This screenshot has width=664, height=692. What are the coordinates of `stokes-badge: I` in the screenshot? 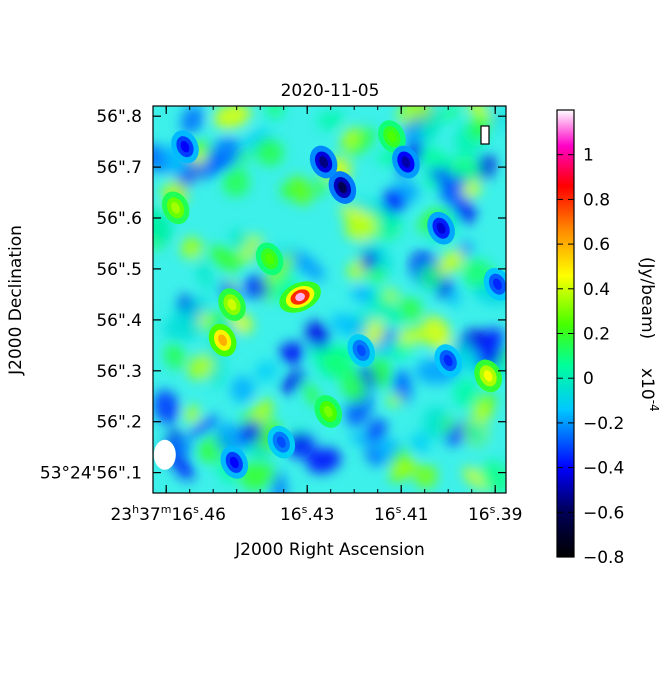 It's located at (485, 135).